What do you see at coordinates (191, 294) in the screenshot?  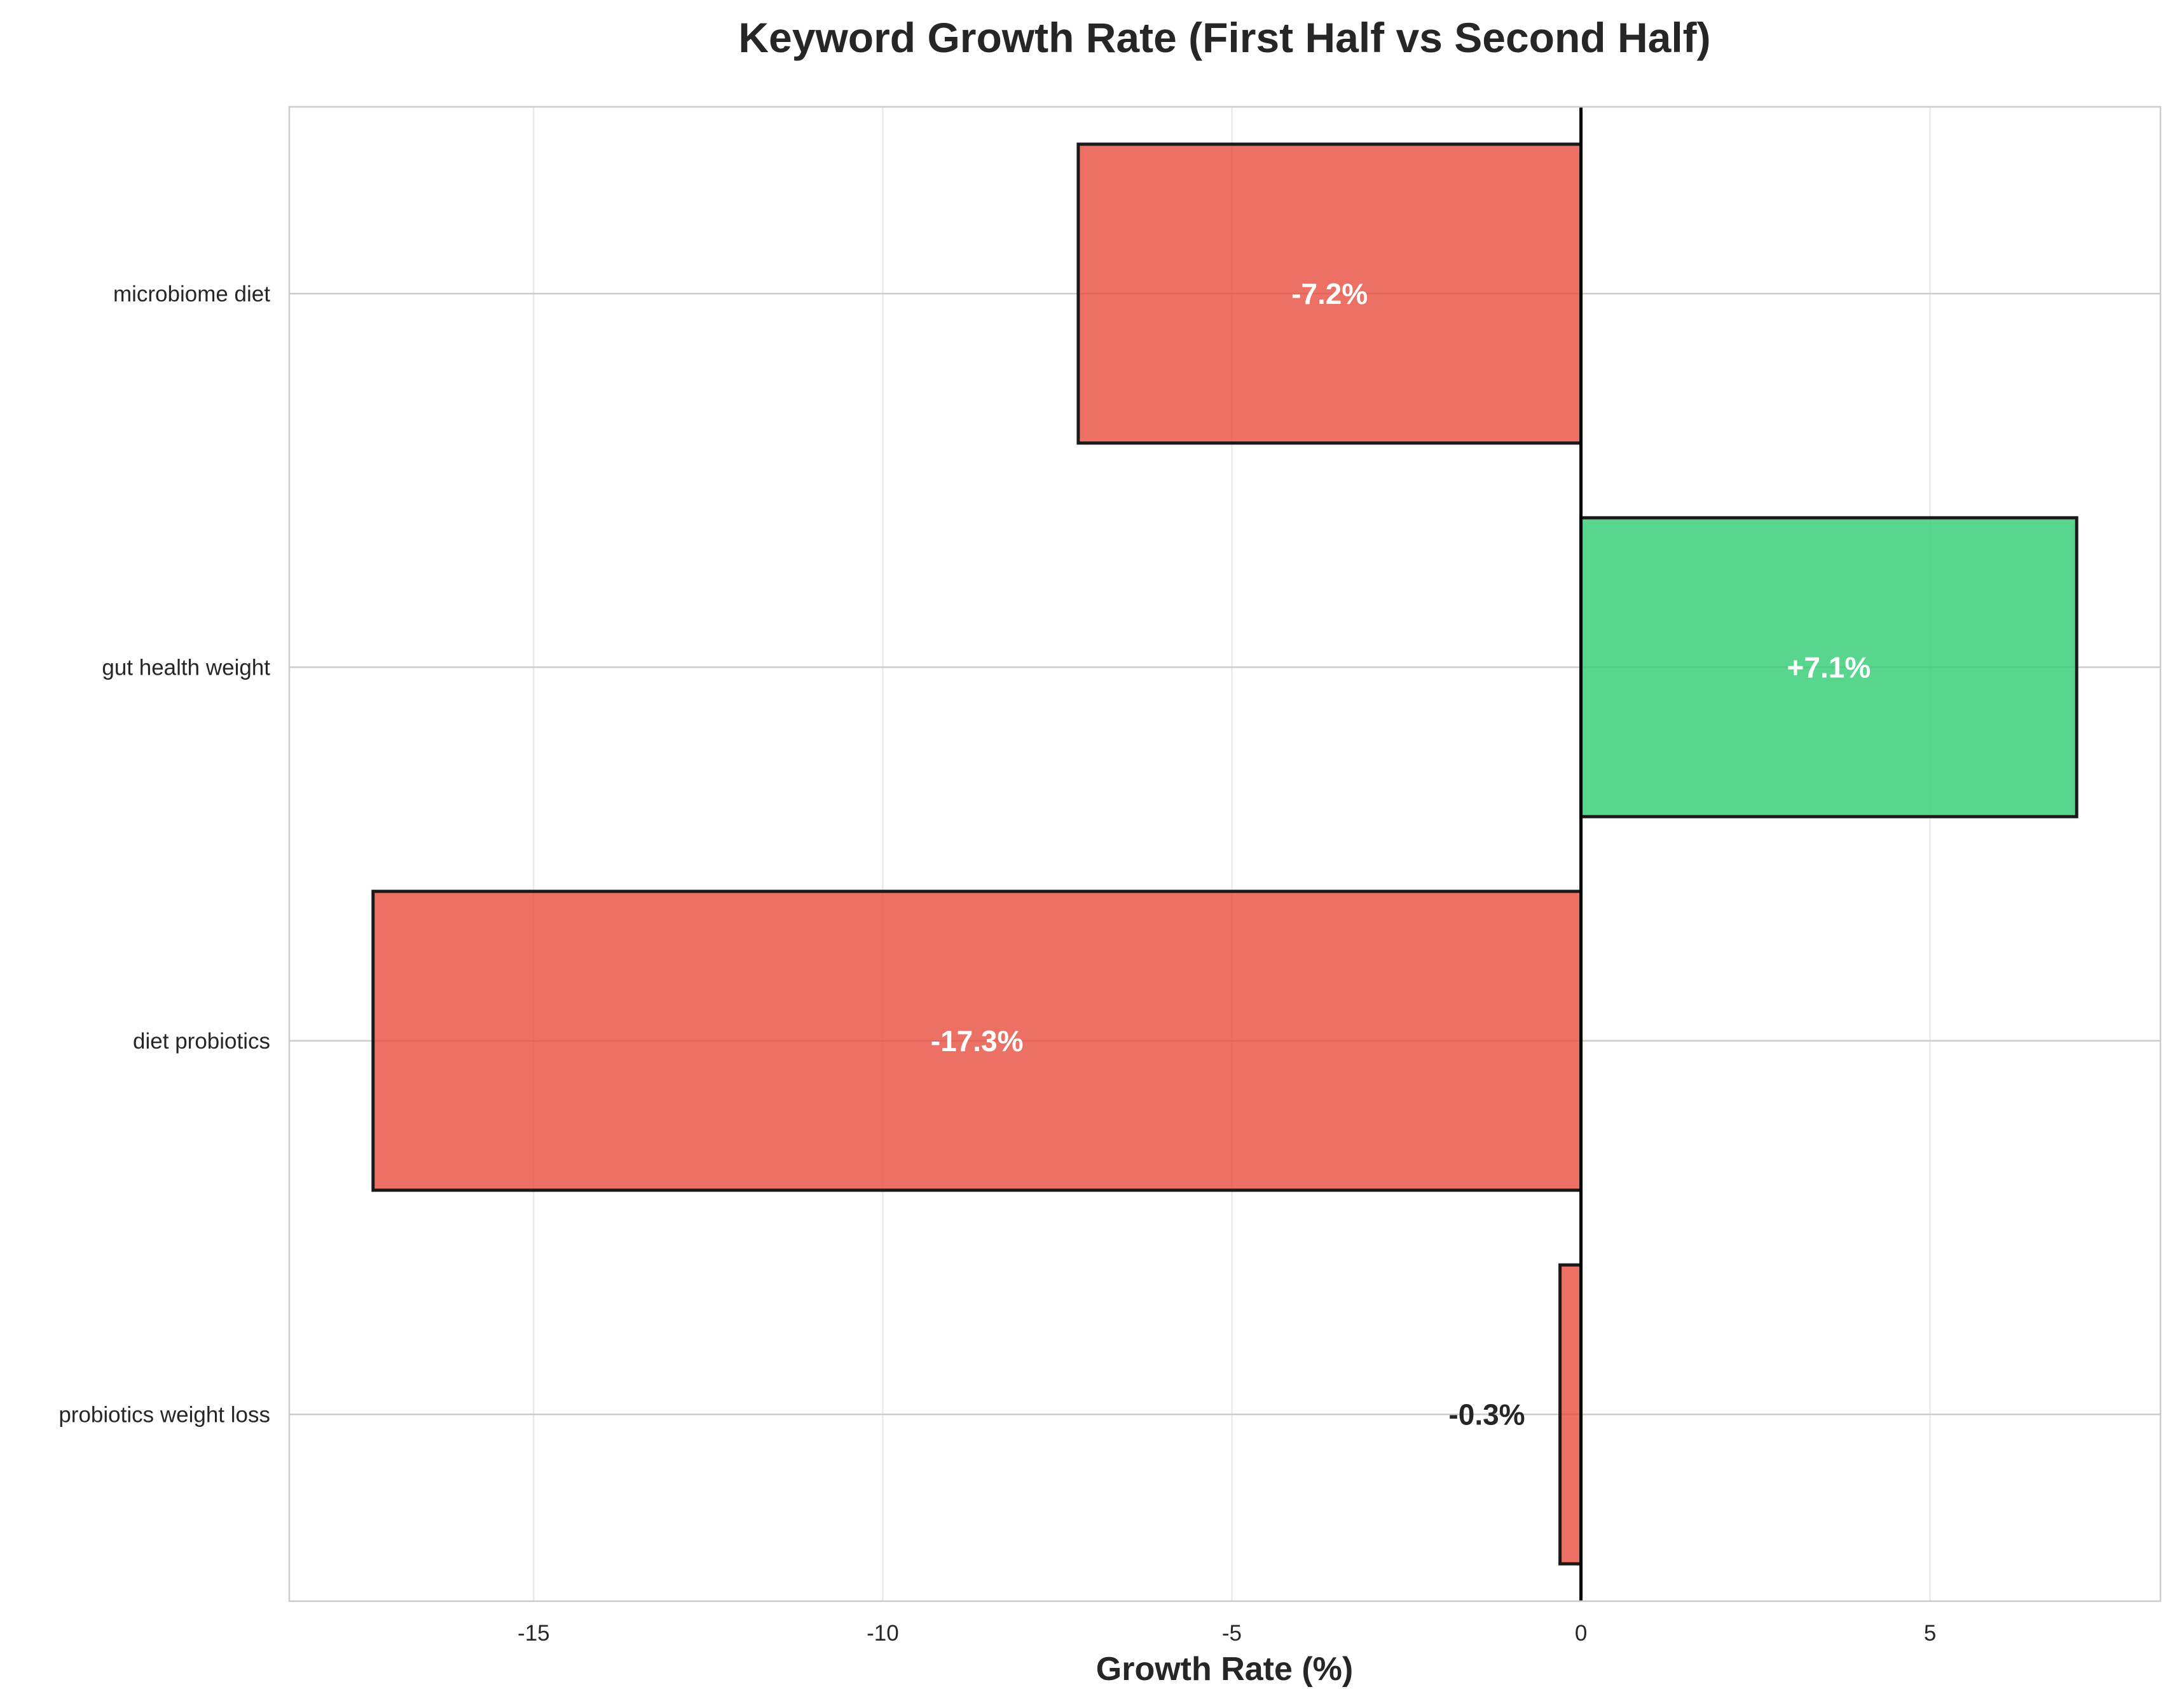 I see `y-tick-label: microbiome diet` at bounding box center [191, 294].